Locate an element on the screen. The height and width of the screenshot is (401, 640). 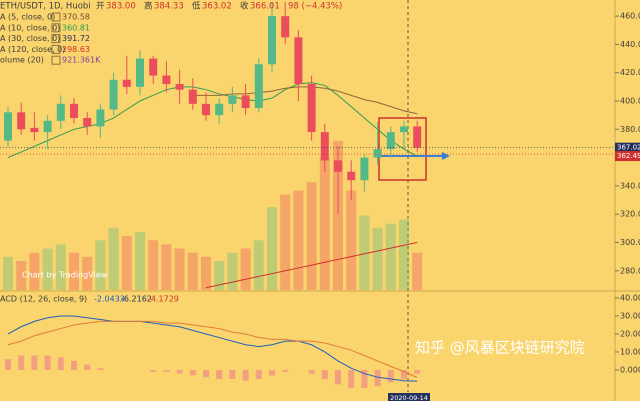
macd-y-tick-label: 20.0000 is located at coordinates (630, 333).